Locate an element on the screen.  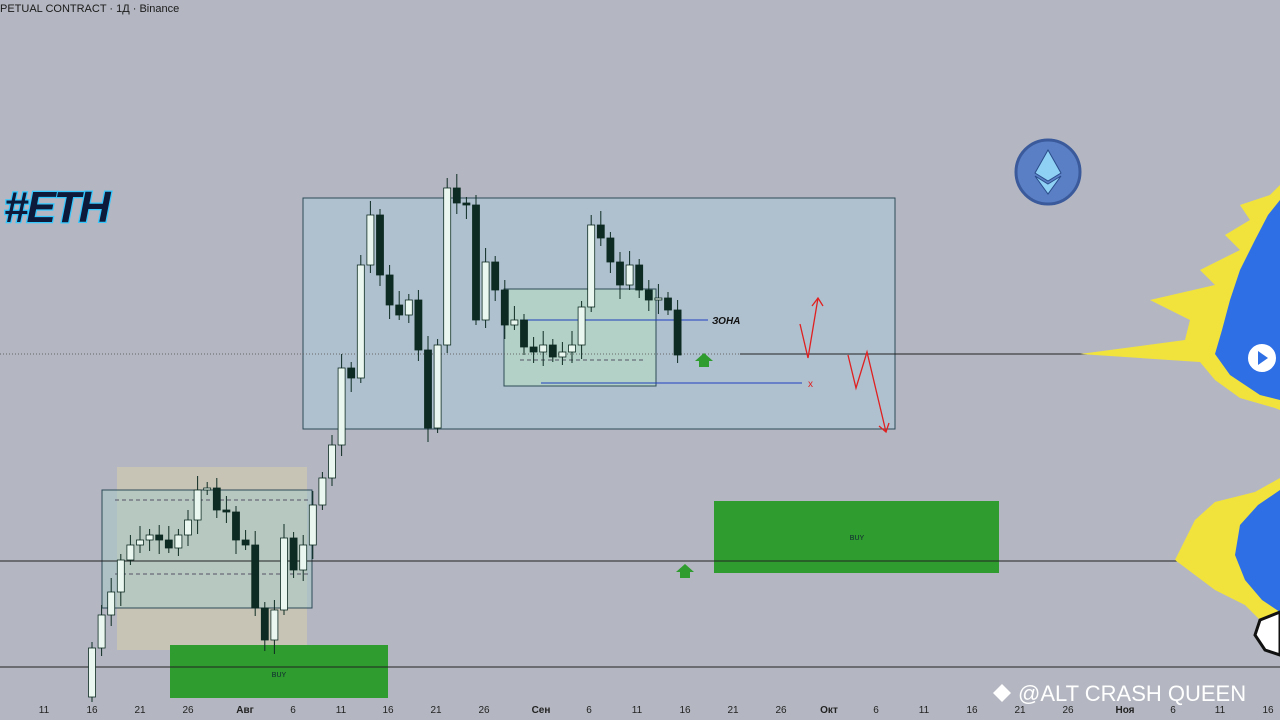
zone-label: ЗОНА is located at coordinates (726, 321).